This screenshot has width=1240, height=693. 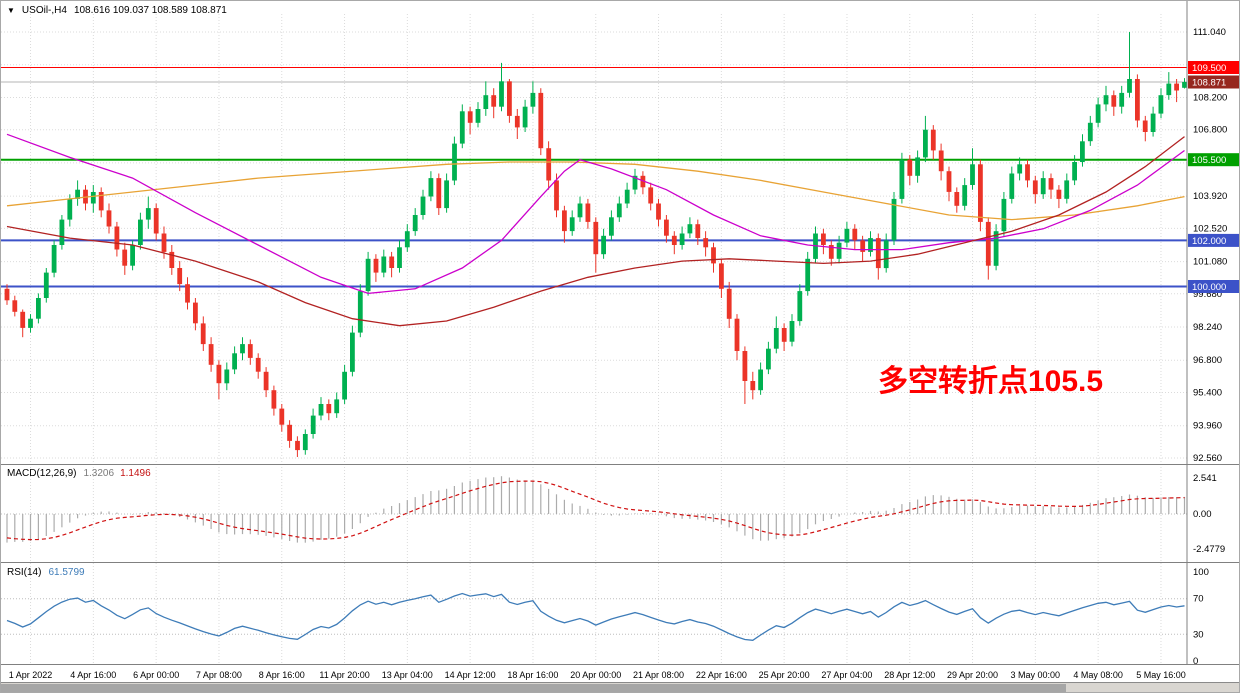 What do you see at coordinates (658, 675) in the screenshot?
I see `time-axis-label: 21 Apr 08:00` at bounding box center [658, 675].